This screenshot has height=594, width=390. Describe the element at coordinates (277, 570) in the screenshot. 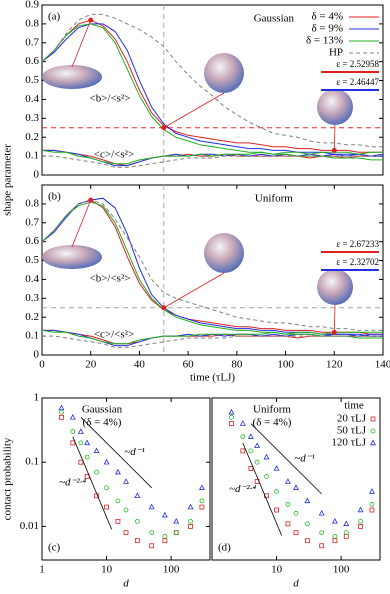

I see `x-tick-label: 10` at that location.